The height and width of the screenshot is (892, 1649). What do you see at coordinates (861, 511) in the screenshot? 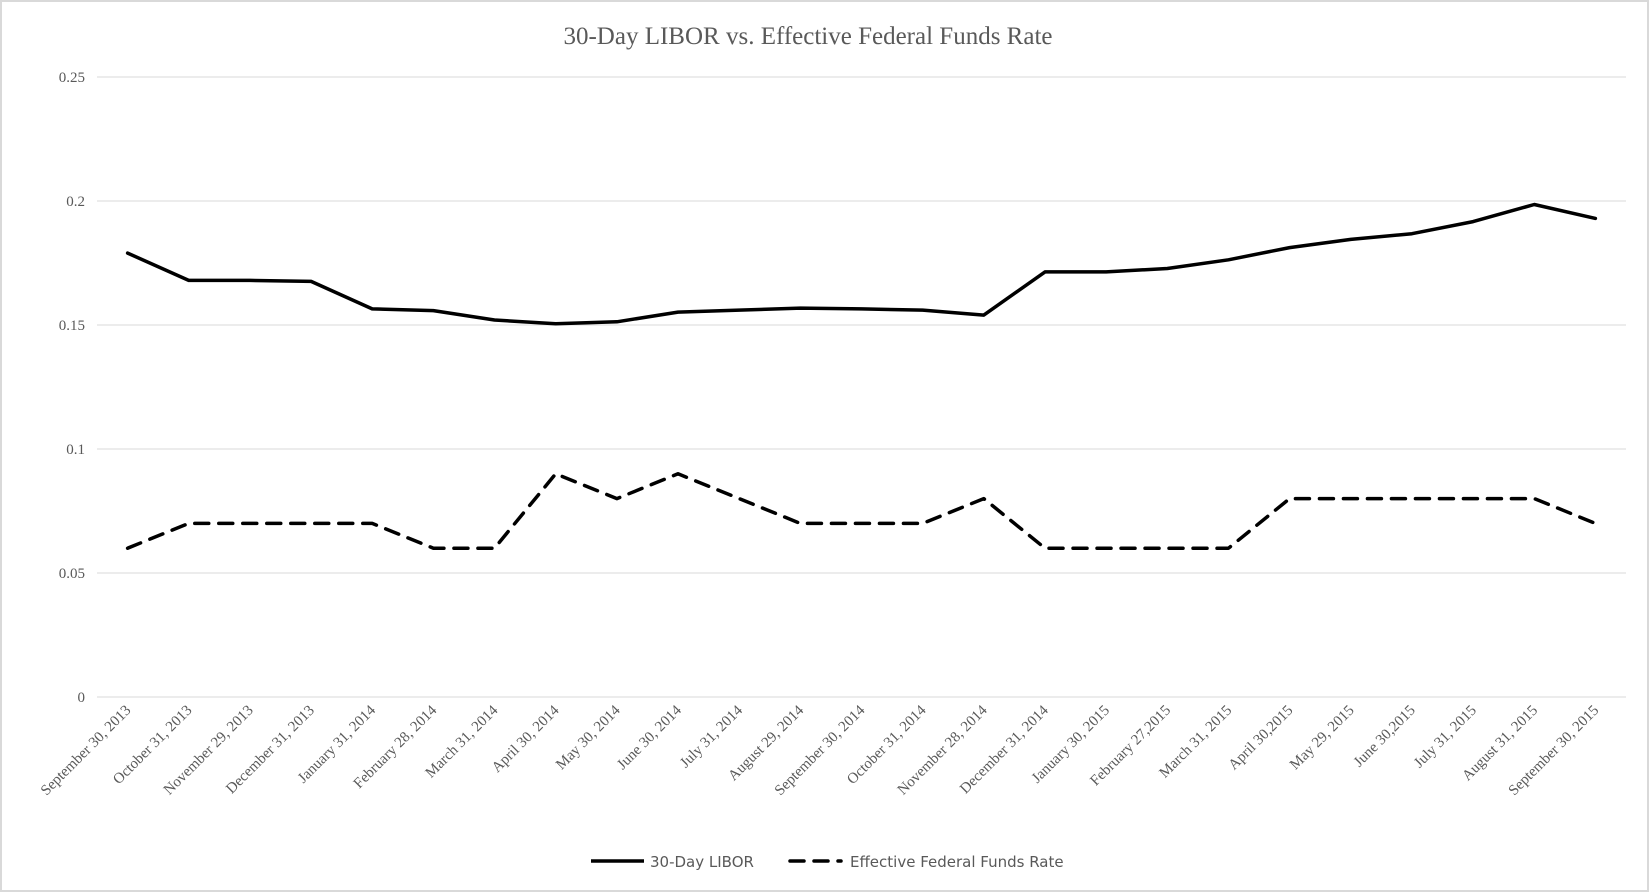
I see `ffr-series-line` at bounding box center [861, 511].